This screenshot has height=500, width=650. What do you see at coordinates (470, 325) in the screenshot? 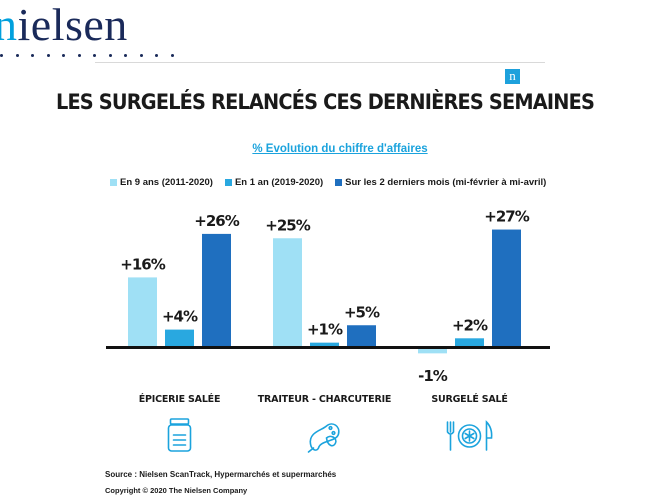
I see `data-label: +2%` at bounding box center [470, 325].